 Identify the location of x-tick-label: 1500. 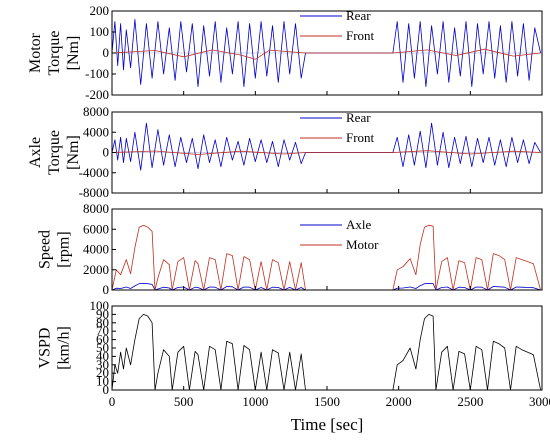
(327, 401).